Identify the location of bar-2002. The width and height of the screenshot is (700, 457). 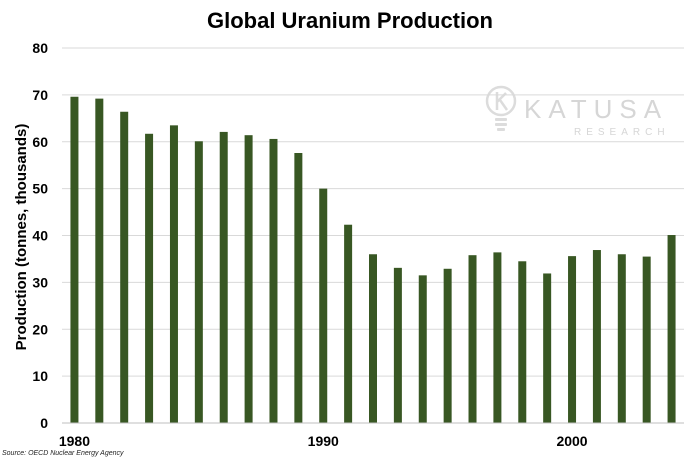
(621, 338).